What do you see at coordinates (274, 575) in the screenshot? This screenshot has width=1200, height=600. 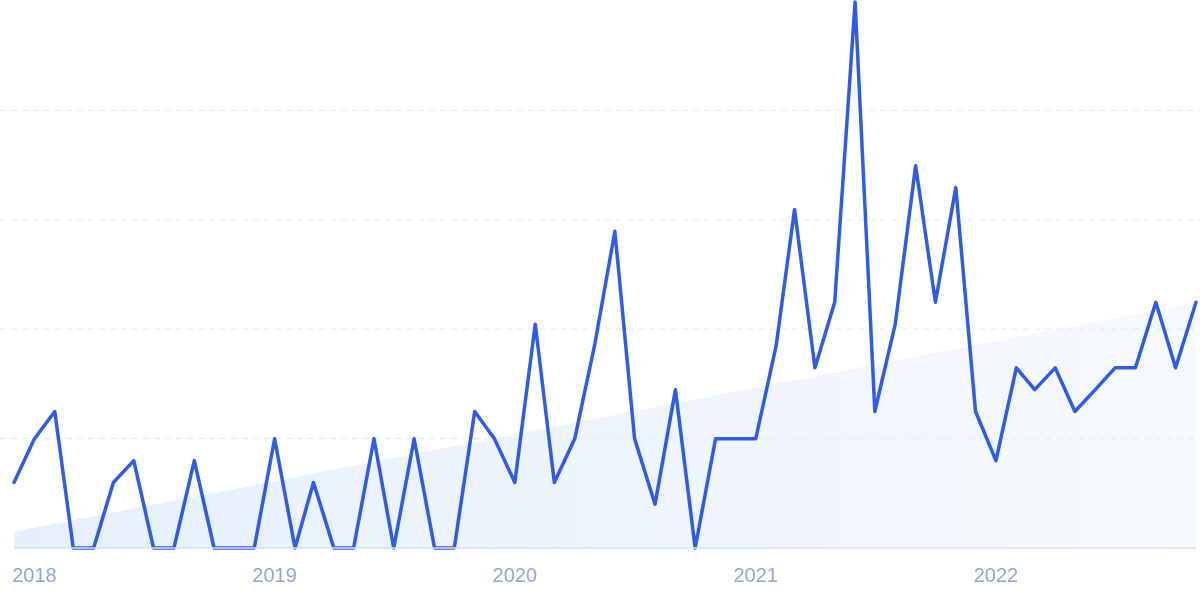 I see `x-tick-label: 2019` at bounding box center [274, 575].